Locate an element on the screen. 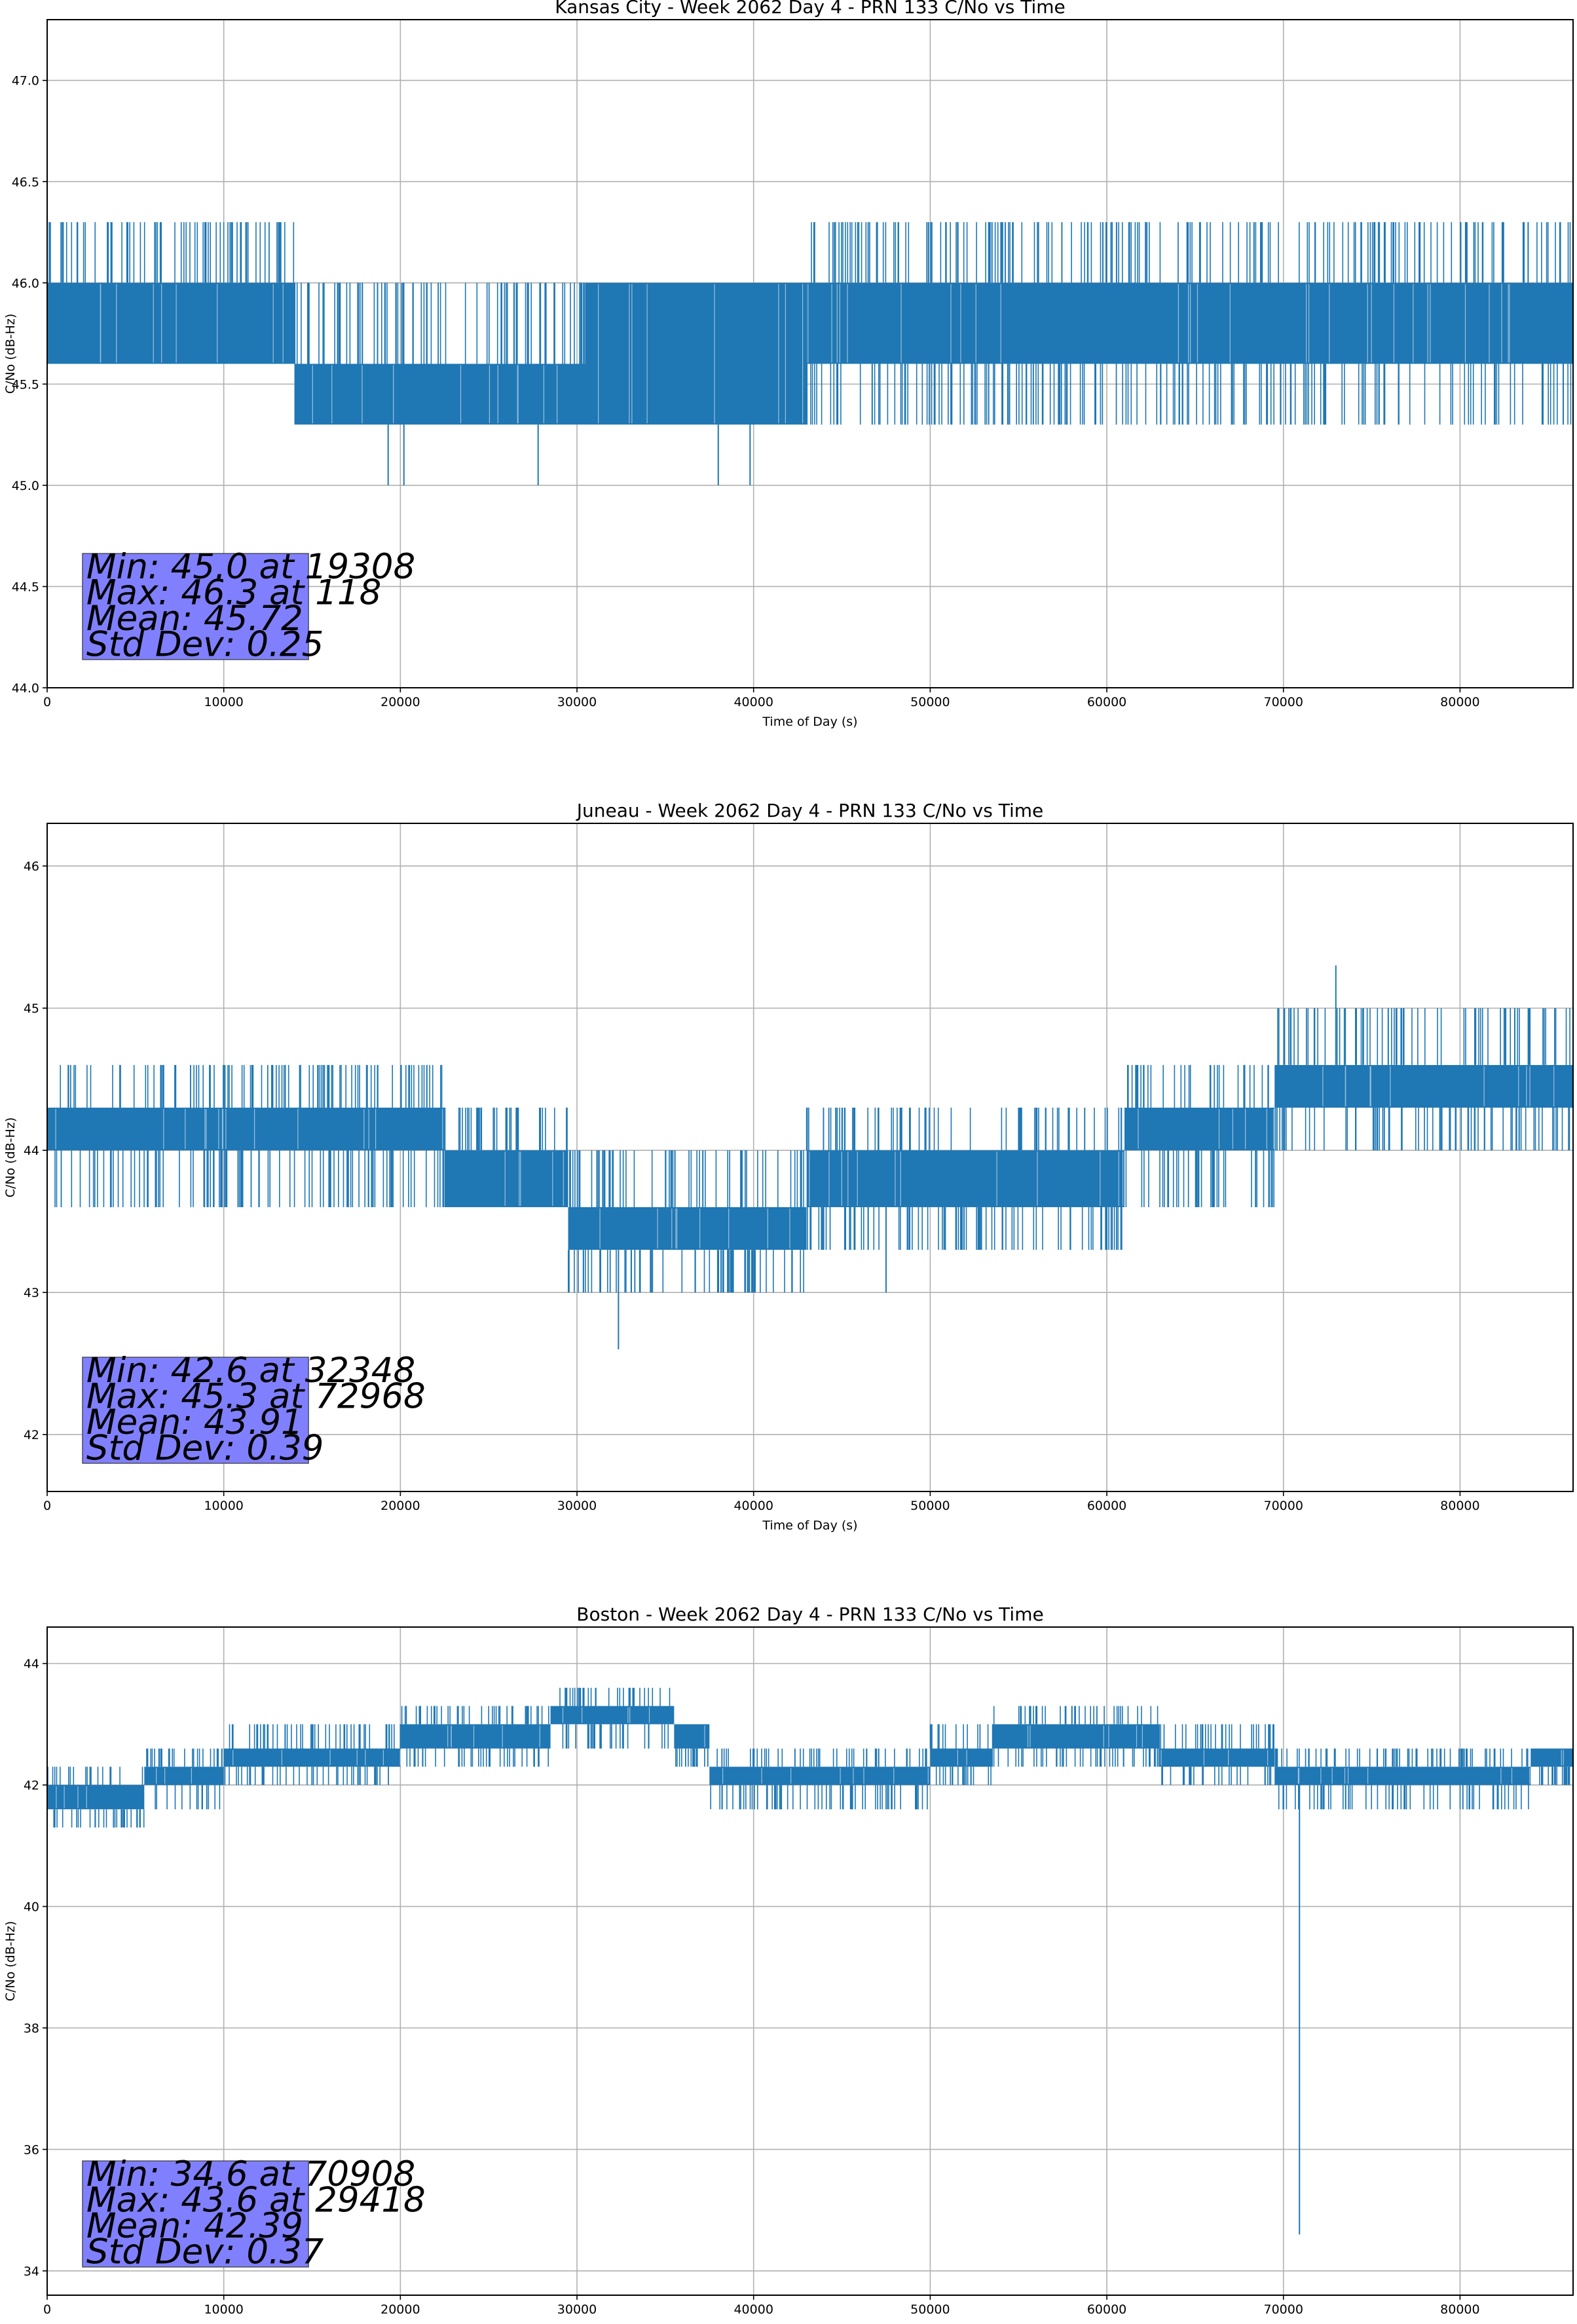 The image size is (1577, 2324). y-tick-label: 36 is located at coordinates (31, 2150).